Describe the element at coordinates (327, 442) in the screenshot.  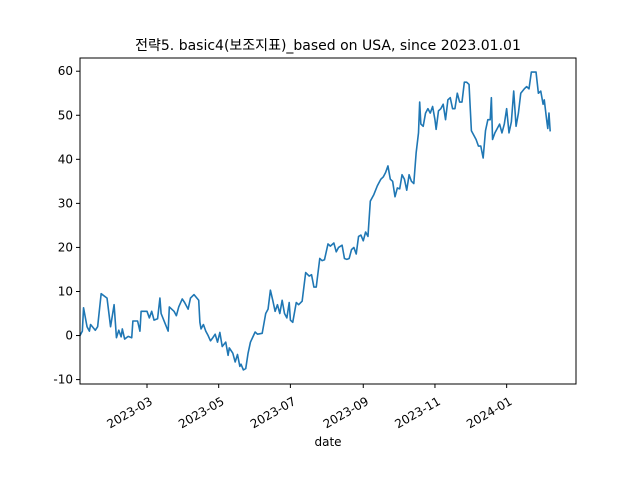
I see `x-axis-label: date` at that location.